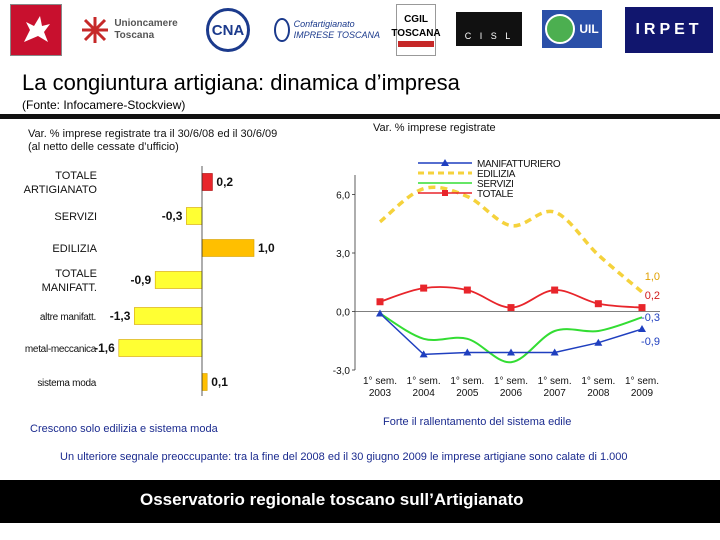  I want to click on cgil-logo: CGIL TOSCANA, so click(416, 30).